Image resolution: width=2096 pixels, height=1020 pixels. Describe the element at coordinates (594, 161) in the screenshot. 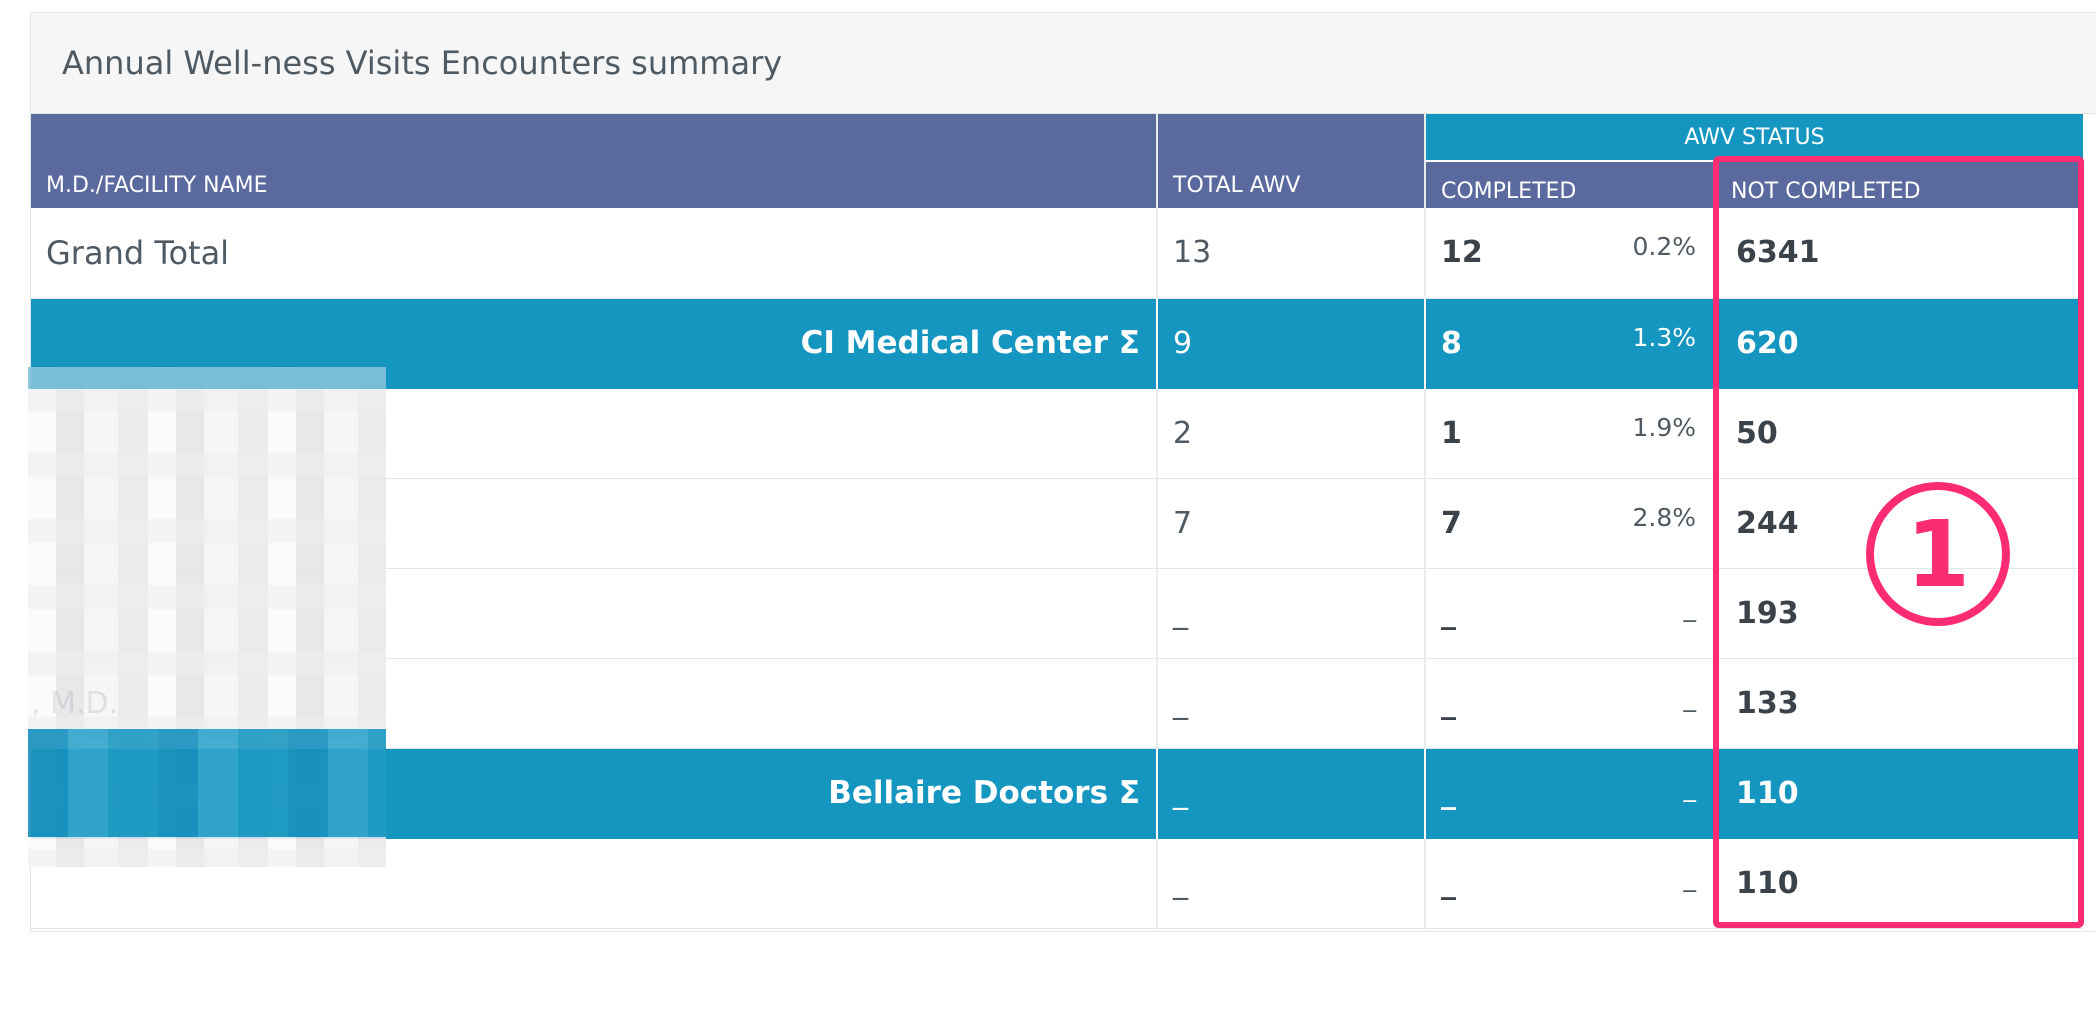

I see `header-name: M.D./FACILITY NAME` at that location.